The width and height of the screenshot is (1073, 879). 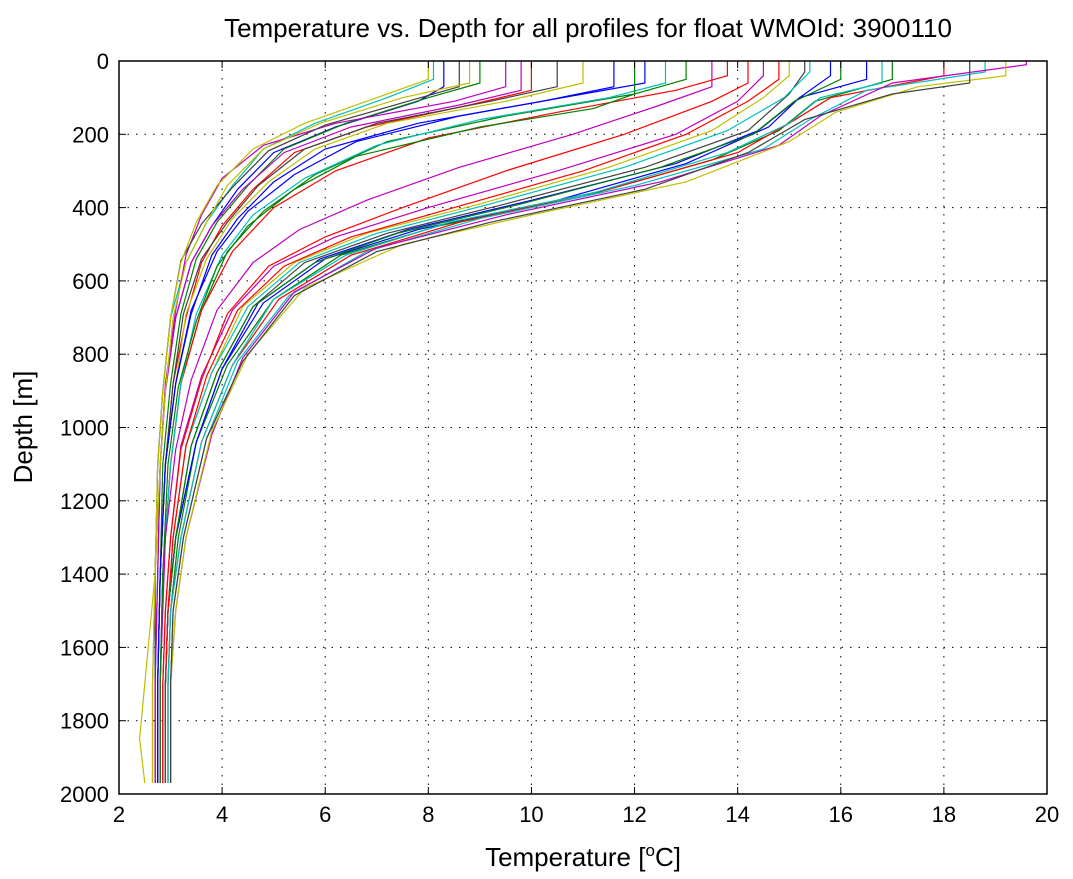 What do you see at coordinates (84, 574) in the screenshot?
I see `y-tick-label: 1400` at bounding box center [84, 574].